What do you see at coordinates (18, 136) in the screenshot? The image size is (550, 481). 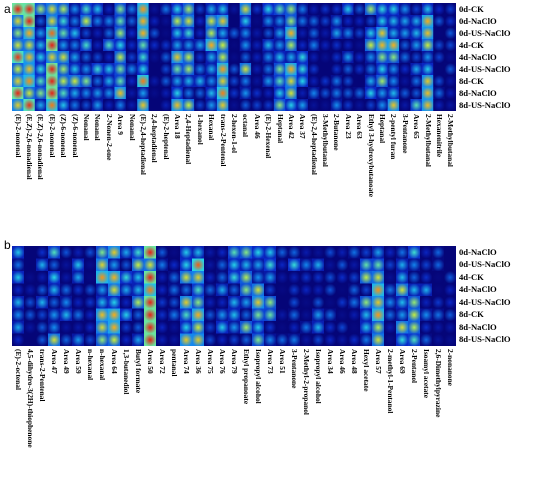 I see `column-label: (E)-2-nonenal` at bounding box center [18, 136].